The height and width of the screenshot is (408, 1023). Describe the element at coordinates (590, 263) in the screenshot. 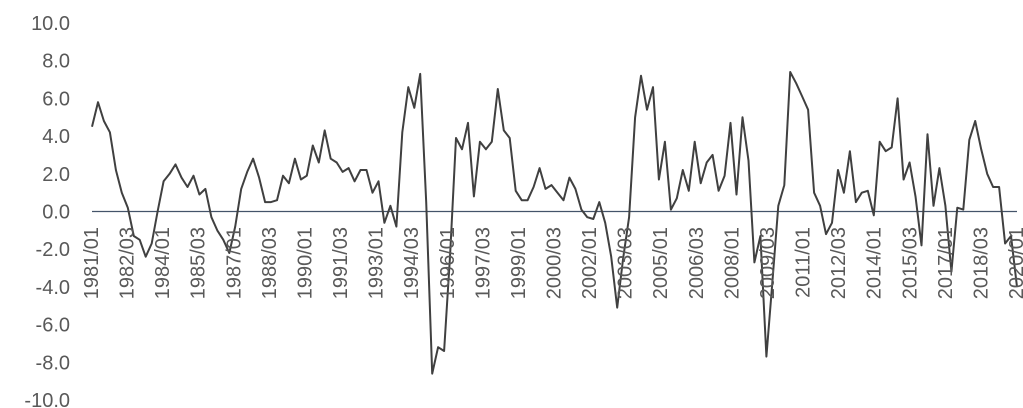

I see `x-tick-label: 2002/01` at that location.